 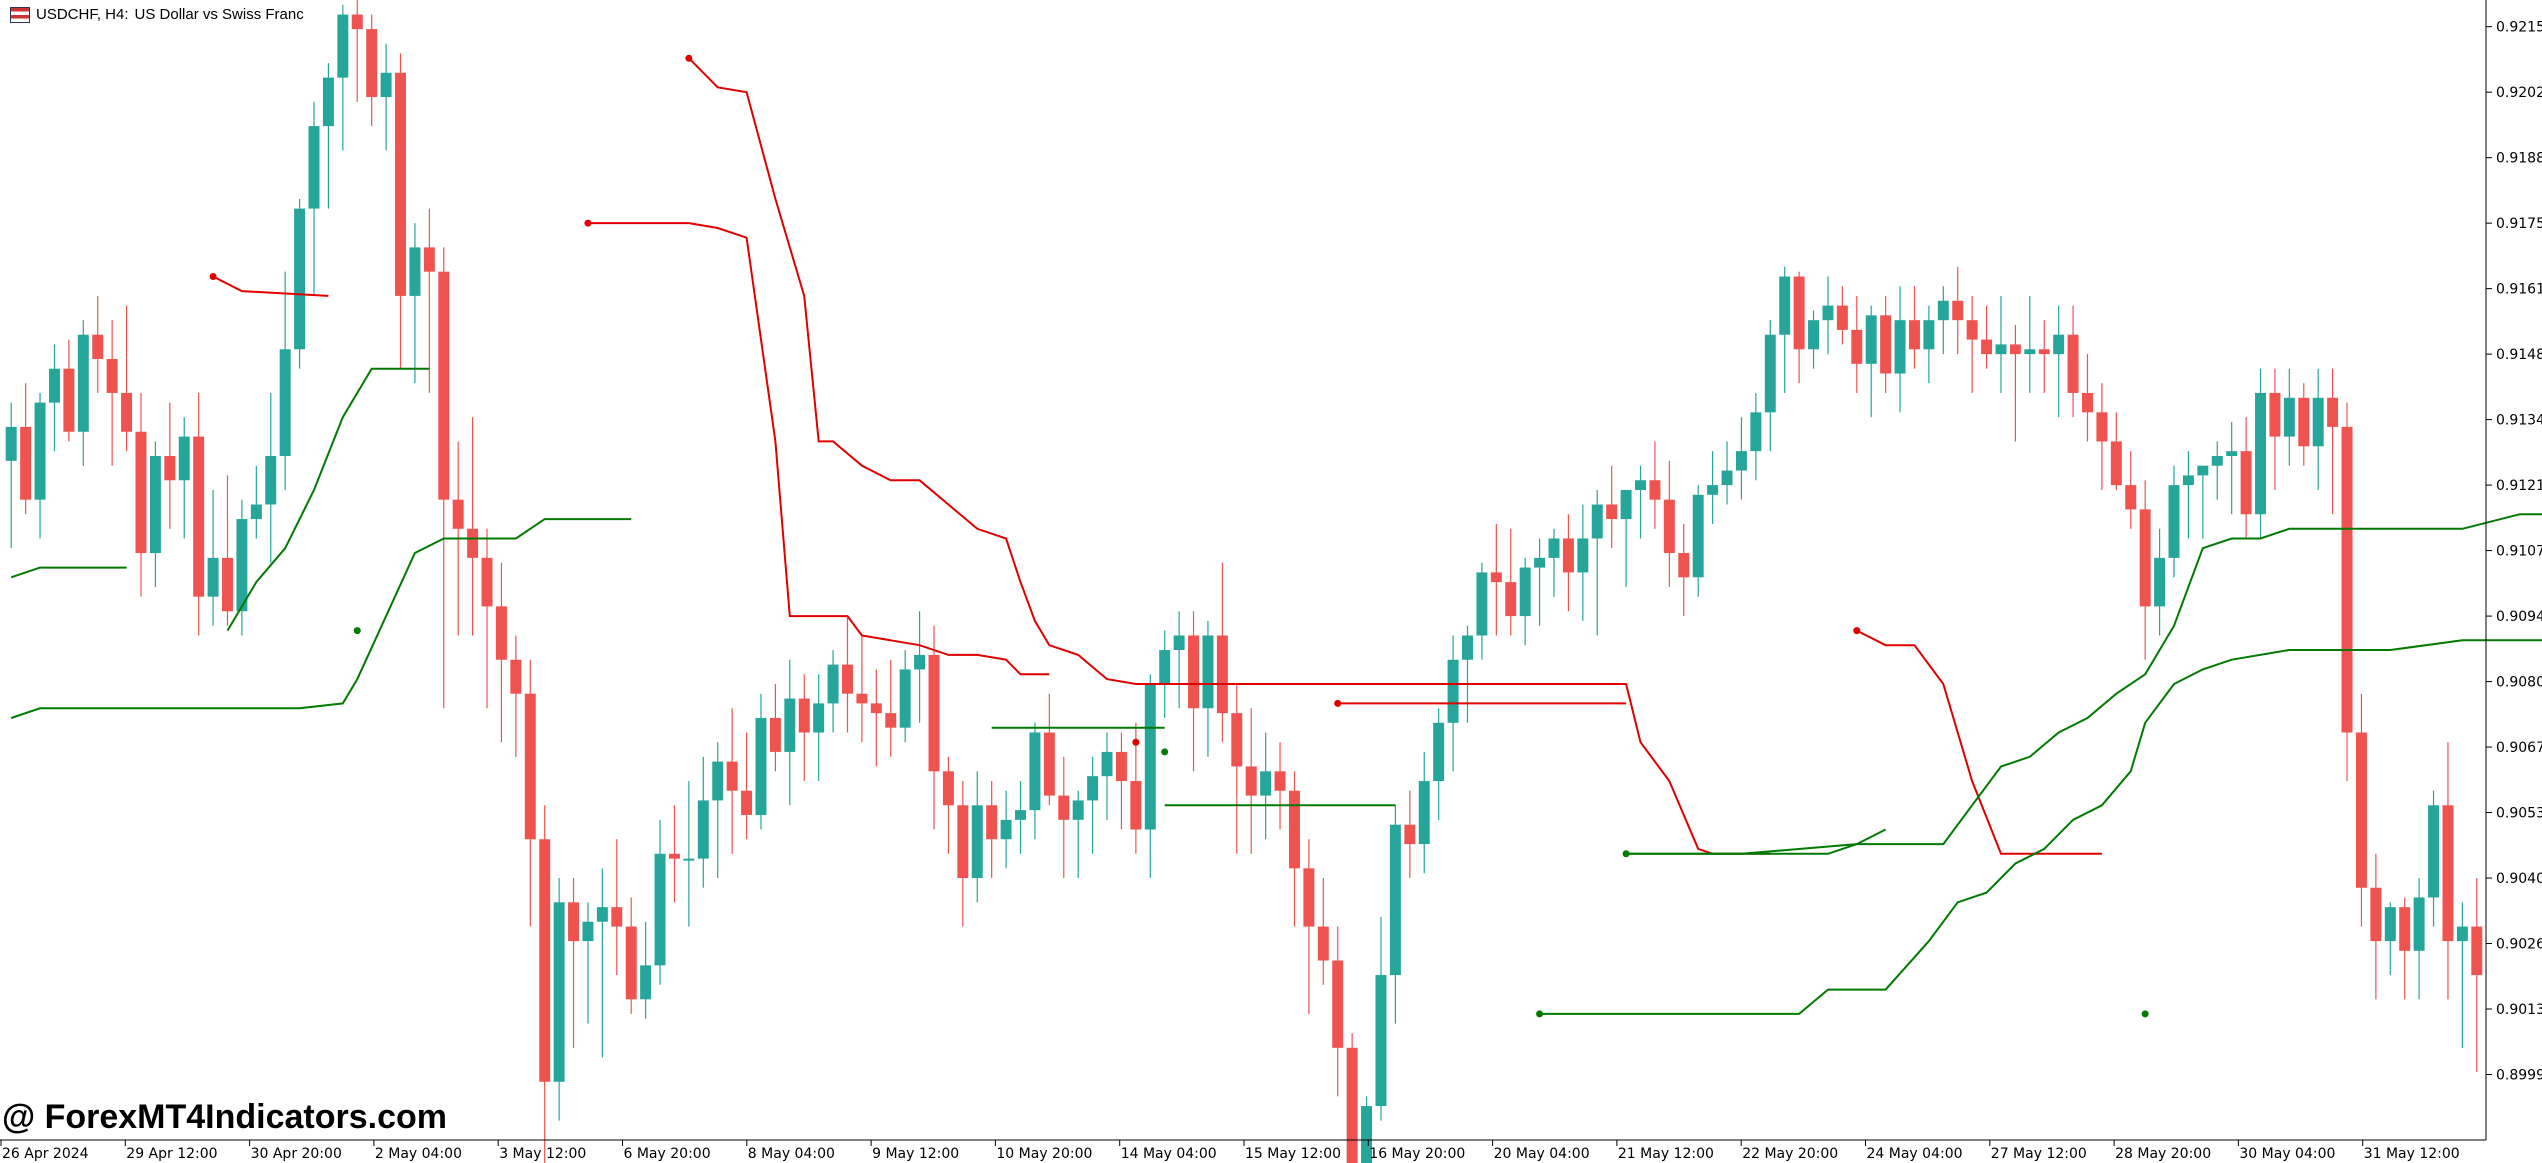 What do you see at coordinates (225, 1117) in the screenshot?
I see `watermark: @ ForexMT4Indicators.com` at bounding box center [225, 1117].